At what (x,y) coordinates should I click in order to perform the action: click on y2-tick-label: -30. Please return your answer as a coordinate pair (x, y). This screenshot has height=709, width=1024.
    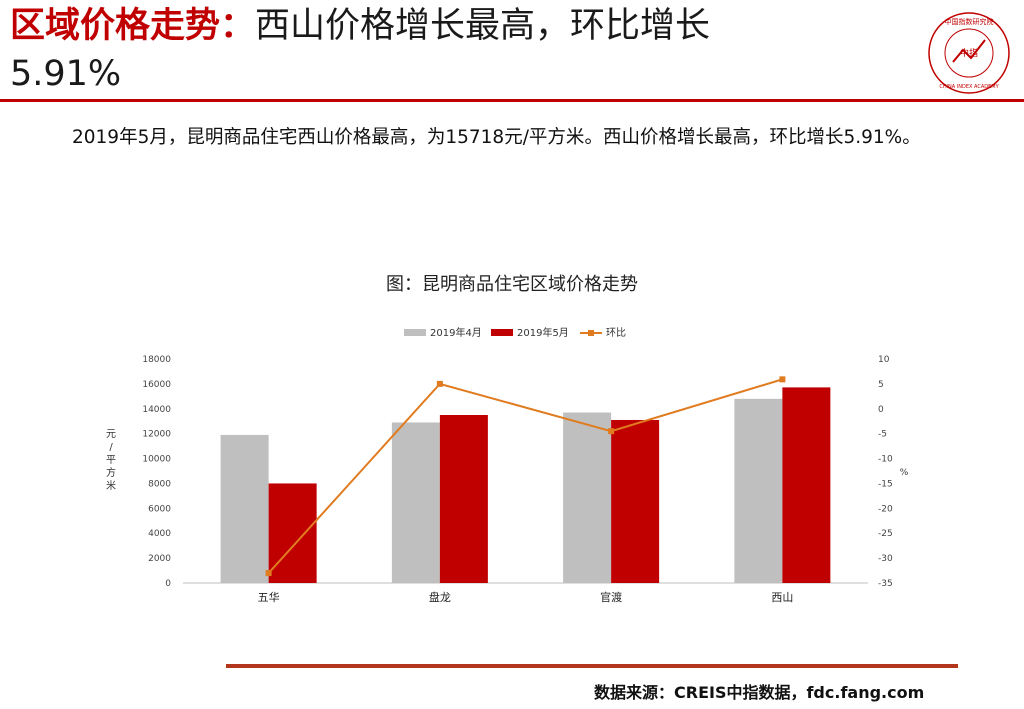
    Looking at the image, I should click on (885, 559).